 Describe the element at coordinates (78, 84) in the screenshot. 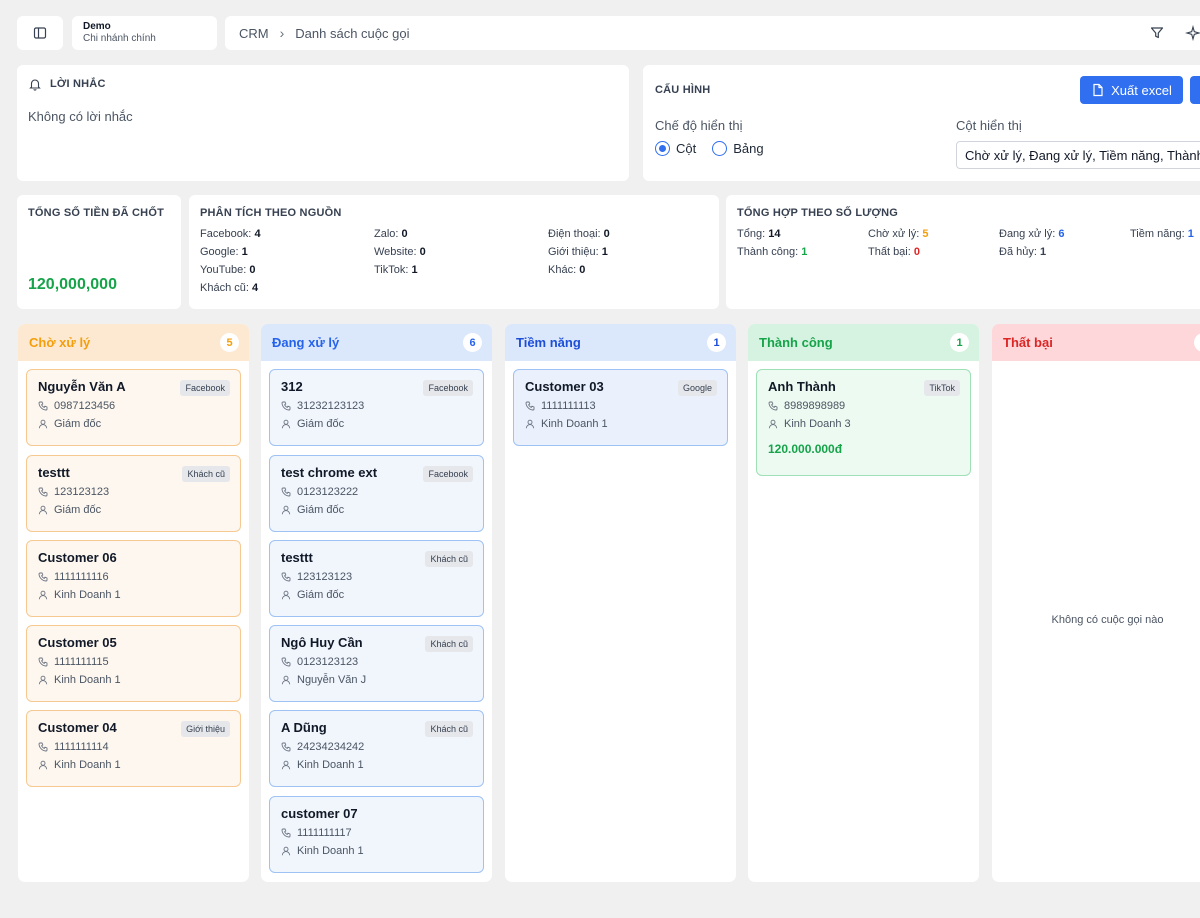

I see `reminder-title: LỜI NHẮC` at that location.